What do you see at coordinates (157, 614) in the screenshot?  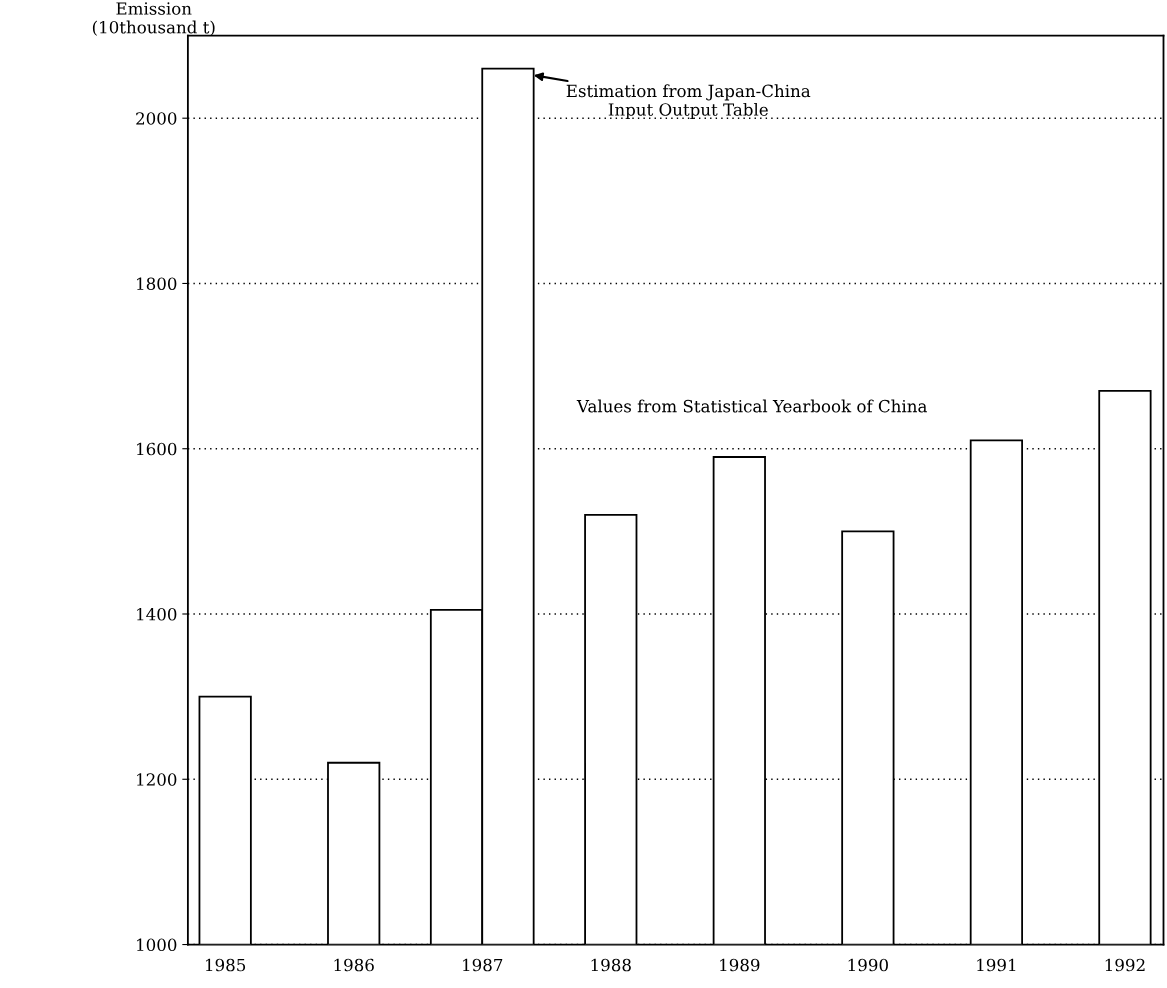 I see `y-tick-label: 1400` at bounding box center [157, 614].